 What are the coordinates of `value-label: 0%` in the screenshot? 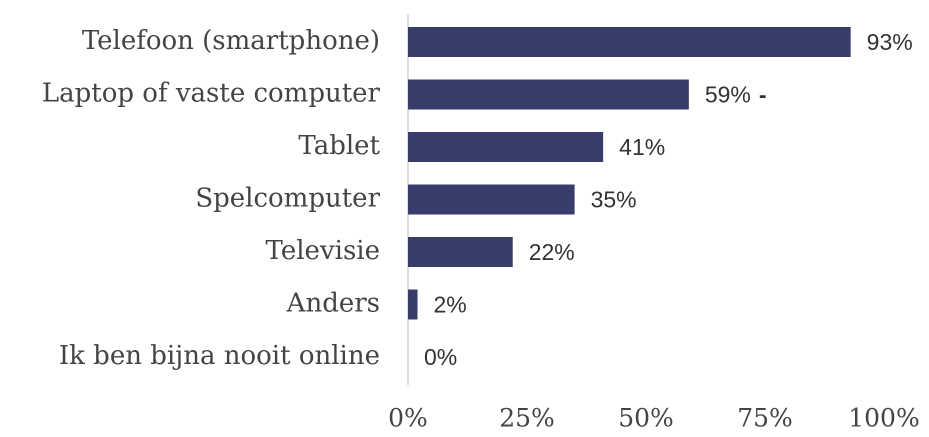 It's located at (440, 357).